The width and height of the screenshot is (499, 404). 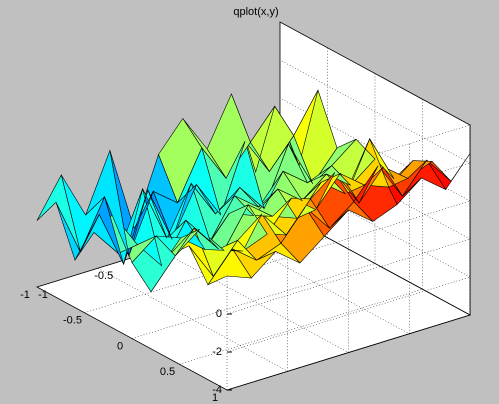 I want to click on y-tick-label: -1, so click(x=25, y=295).